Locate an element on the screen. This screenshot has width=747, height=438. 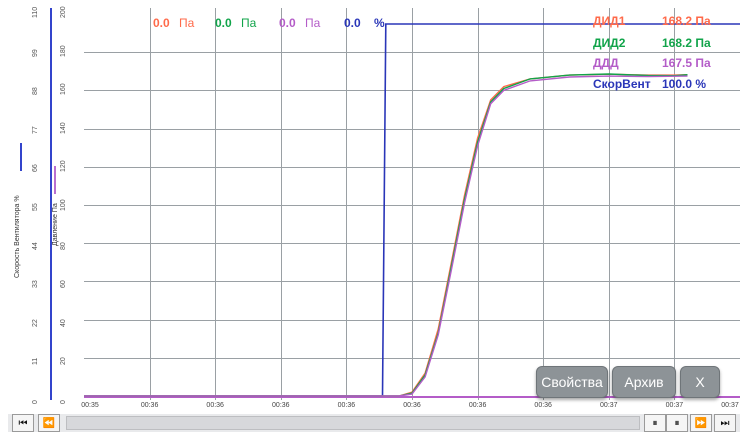
fan-axis-line is located at coordinates (51, 204).